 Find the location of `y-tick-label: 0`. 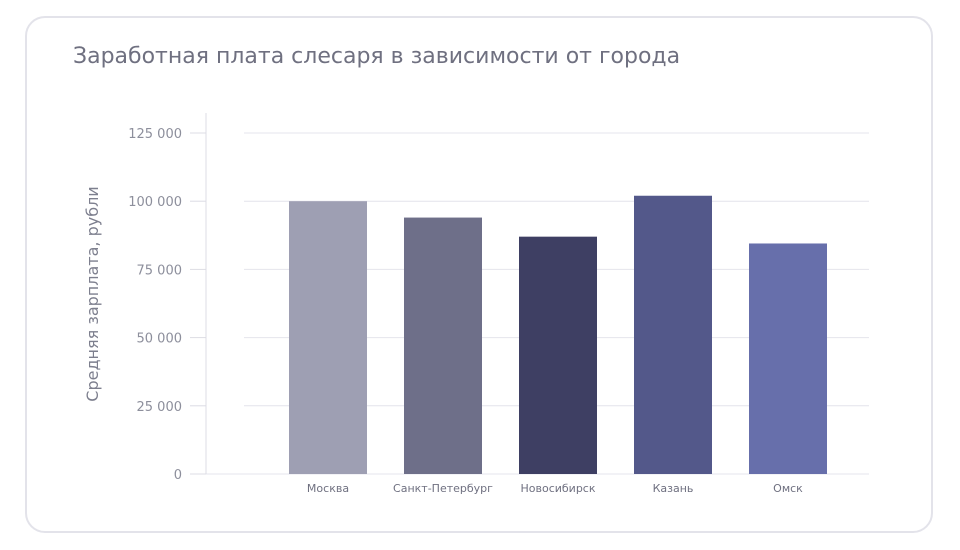

y-tick-label: 0 is located at coordinates (178, 475).